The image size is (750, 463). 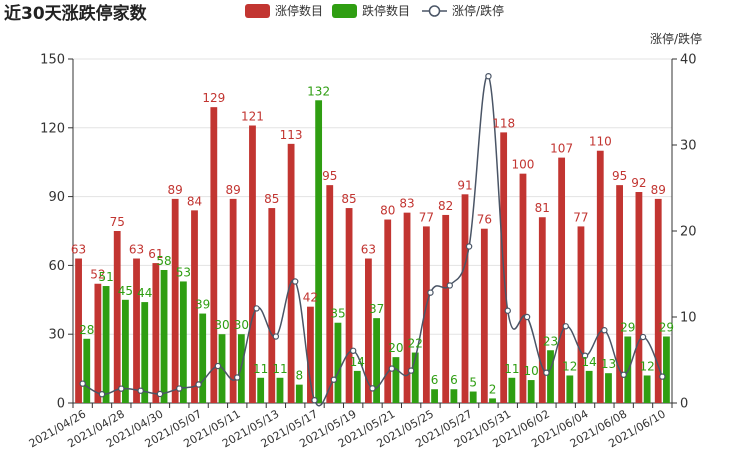 What do you see at coordinates (386, 10) in the screenshot?
I see `legend-label: 跌停数目` at bounding box center [386, 10].